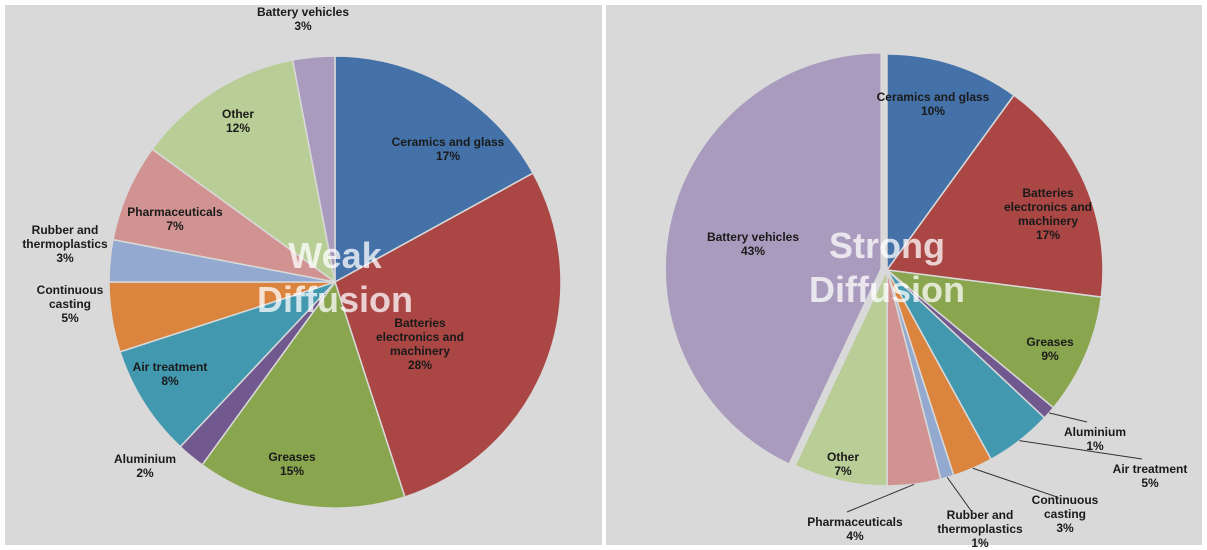 Image resolution: width=1207 pixels, height=550 pixels. What do you see at coordinates (292, 471) in the screenshot?
I see `slice-value-label: 15%` at bounding box center [292, 471].